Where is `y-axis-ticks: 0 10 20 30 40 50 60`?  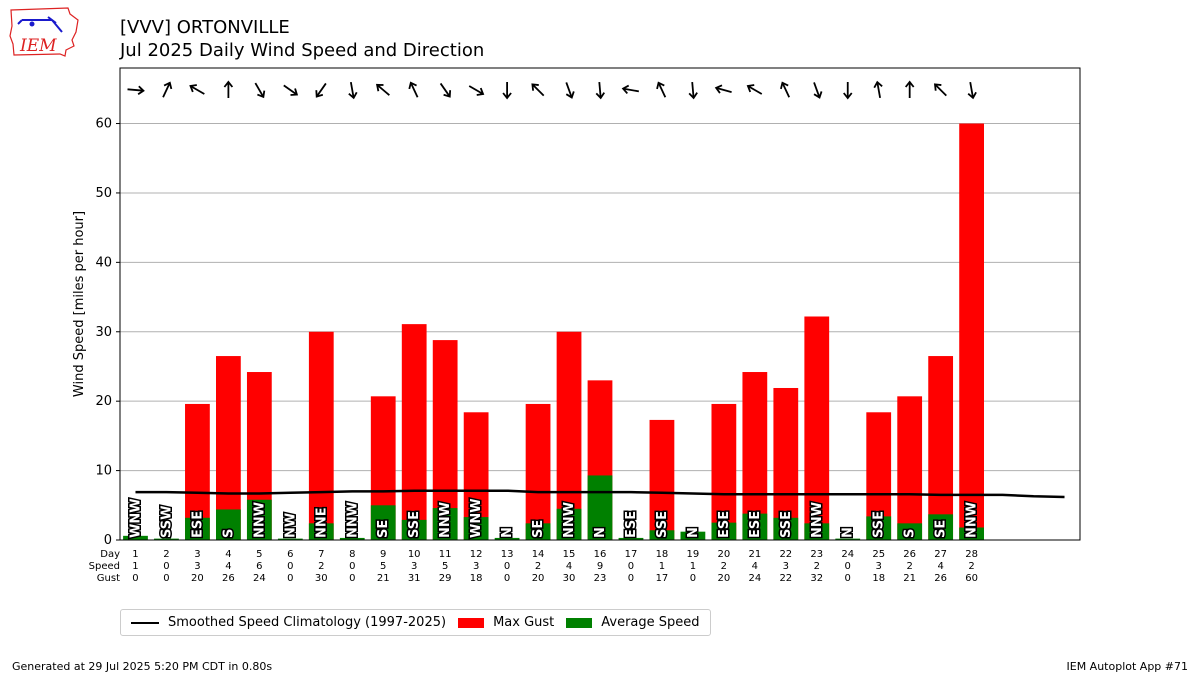
y-axis-ticks: 0 10 20 30 40 50 60 is located at coordinates (107, 332).